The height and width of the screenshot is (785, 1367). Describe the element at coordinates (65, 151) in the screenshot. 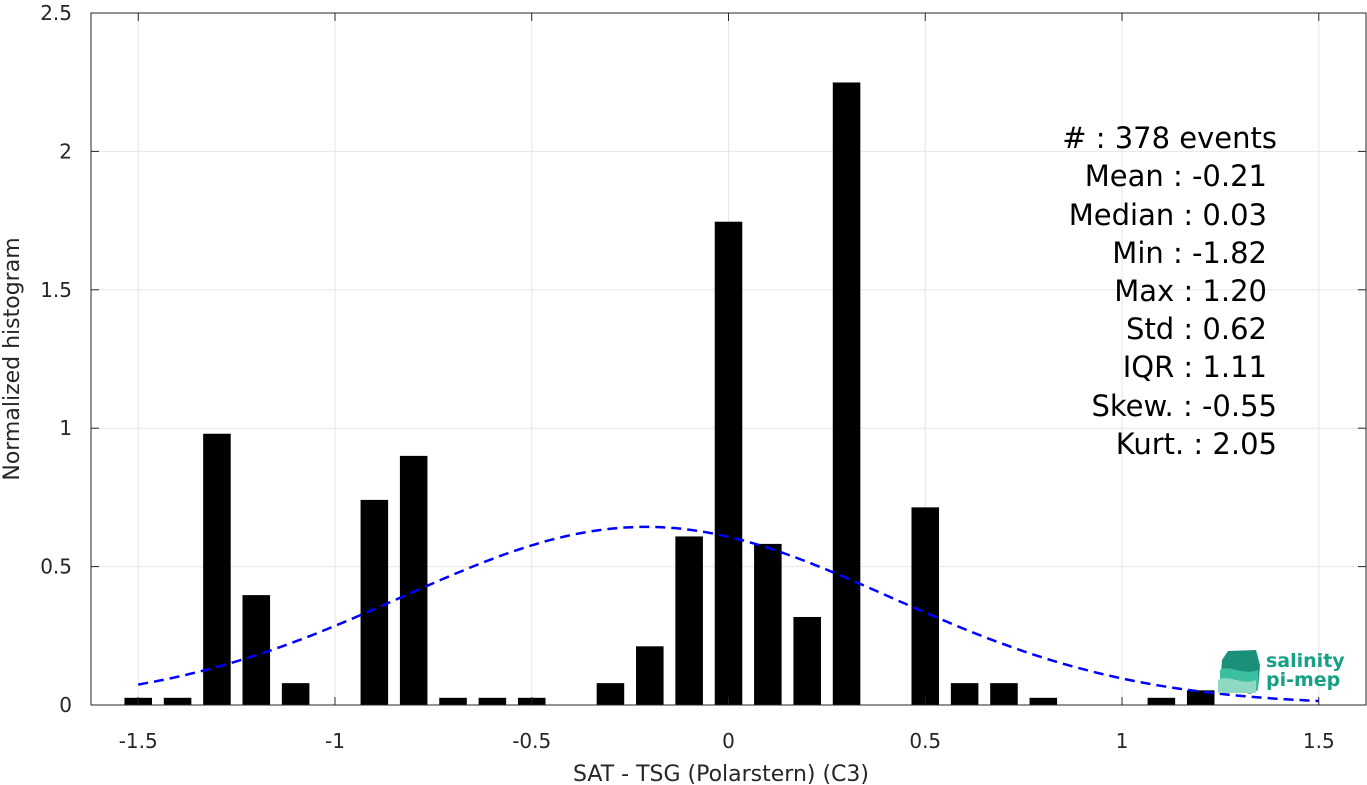

I see `y-tick-label: 2` at that location.